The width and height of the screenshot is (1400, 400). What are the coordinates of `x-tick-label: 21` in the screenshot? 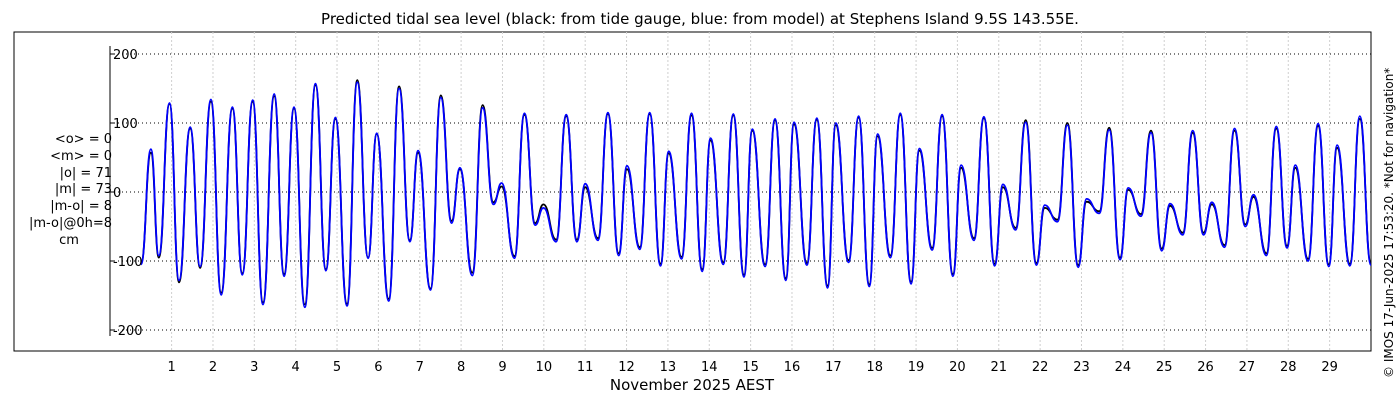 It's located at (999, 367).